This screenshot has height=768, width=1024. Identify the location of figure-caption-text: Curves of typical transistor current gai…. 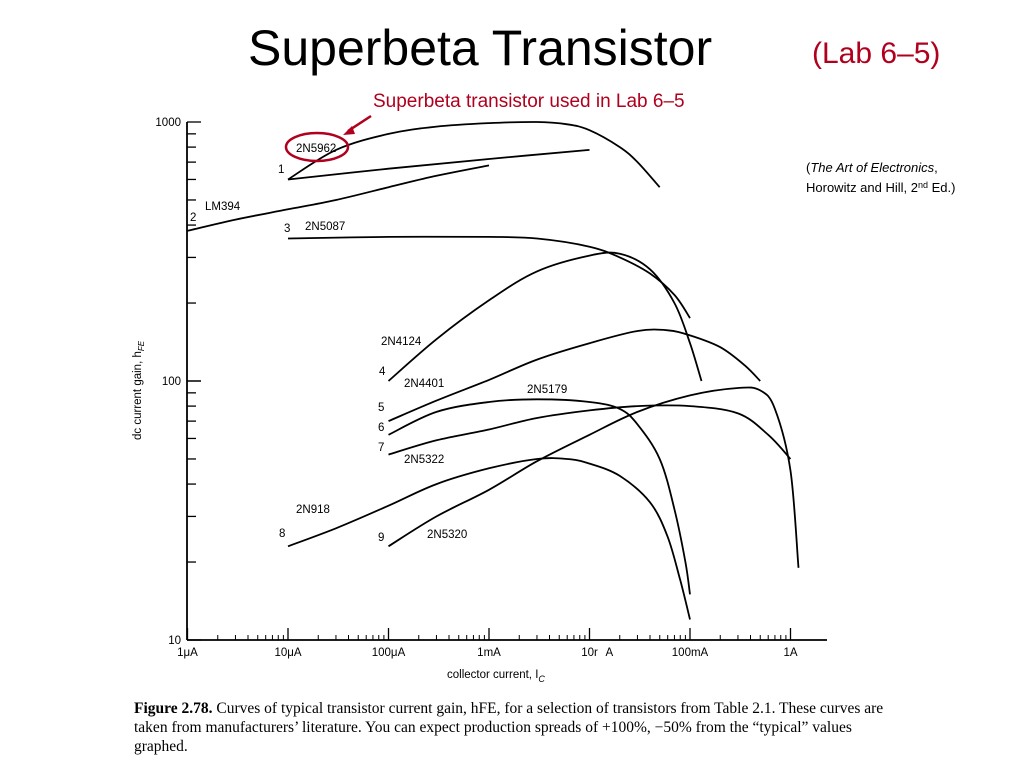
(509, 727).